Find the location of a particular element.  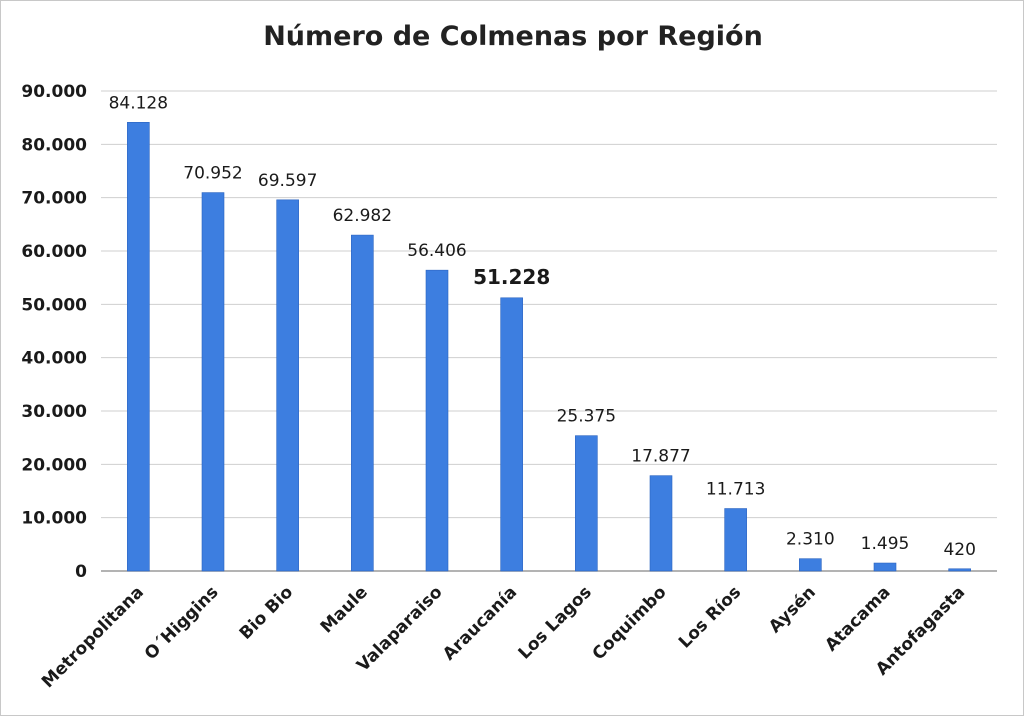

y-tick-label: 40.000 is located at coordinates (54, 359).